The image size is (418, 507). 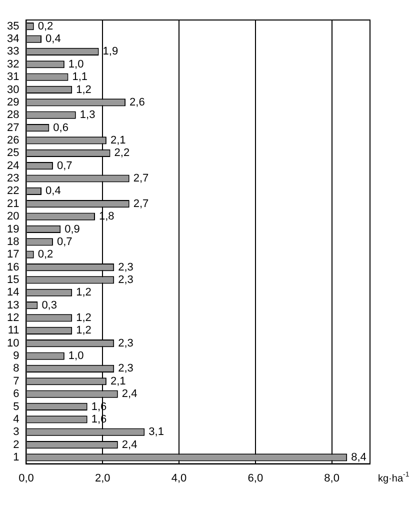 I want to click on y-tick-label: 10, so click(x=13, y=343).